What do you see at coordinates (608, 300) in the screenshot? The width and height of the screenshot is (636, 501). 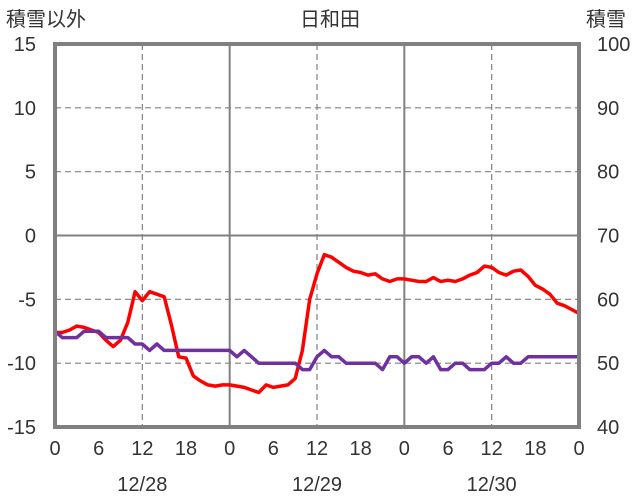 I see `right-tick-label: 60` at bounding box center [608, 300].